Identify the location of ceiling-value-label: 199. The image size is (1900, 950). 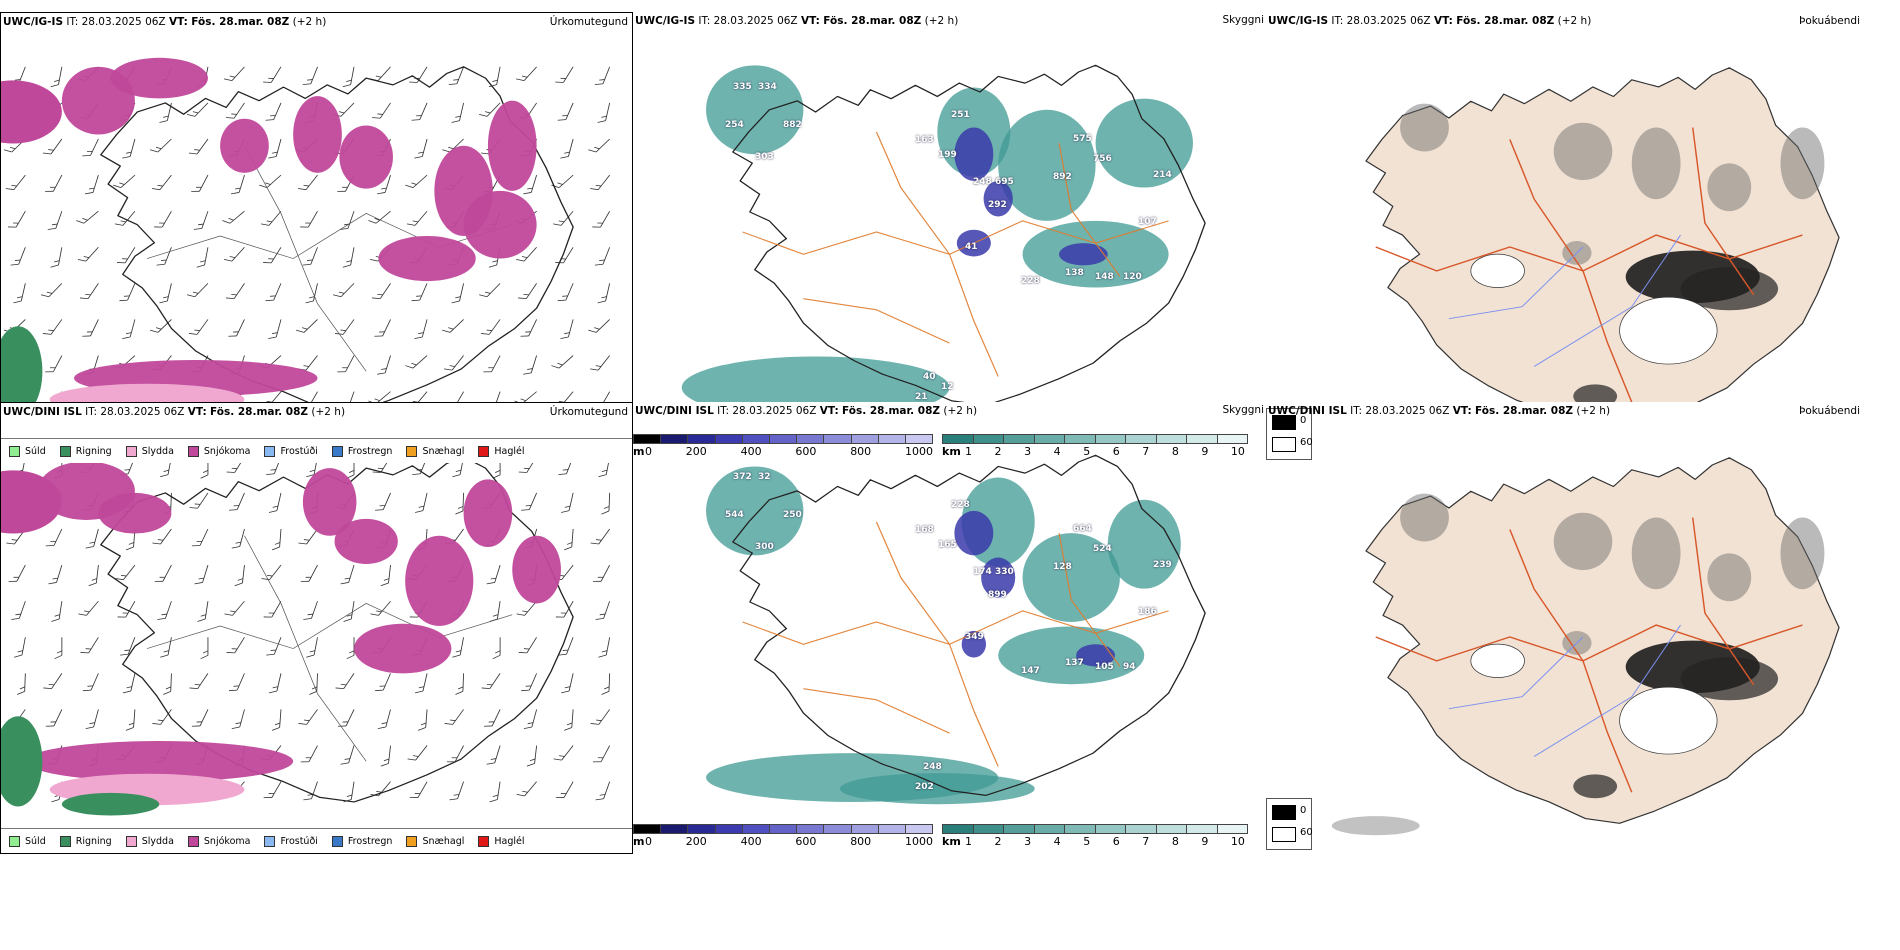
(947, 155).